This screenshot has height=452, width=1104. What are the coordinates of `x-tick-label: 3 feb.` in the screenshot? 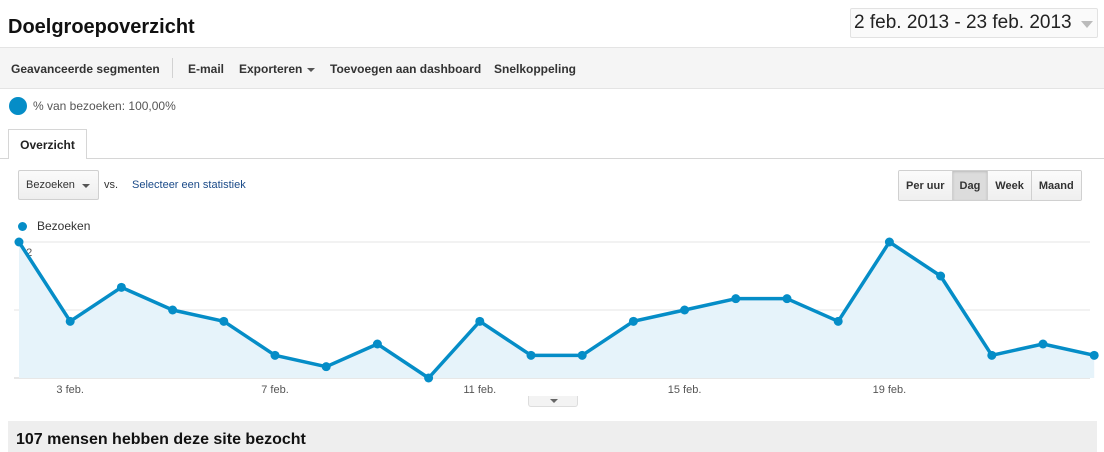 It's located at (70, 390).